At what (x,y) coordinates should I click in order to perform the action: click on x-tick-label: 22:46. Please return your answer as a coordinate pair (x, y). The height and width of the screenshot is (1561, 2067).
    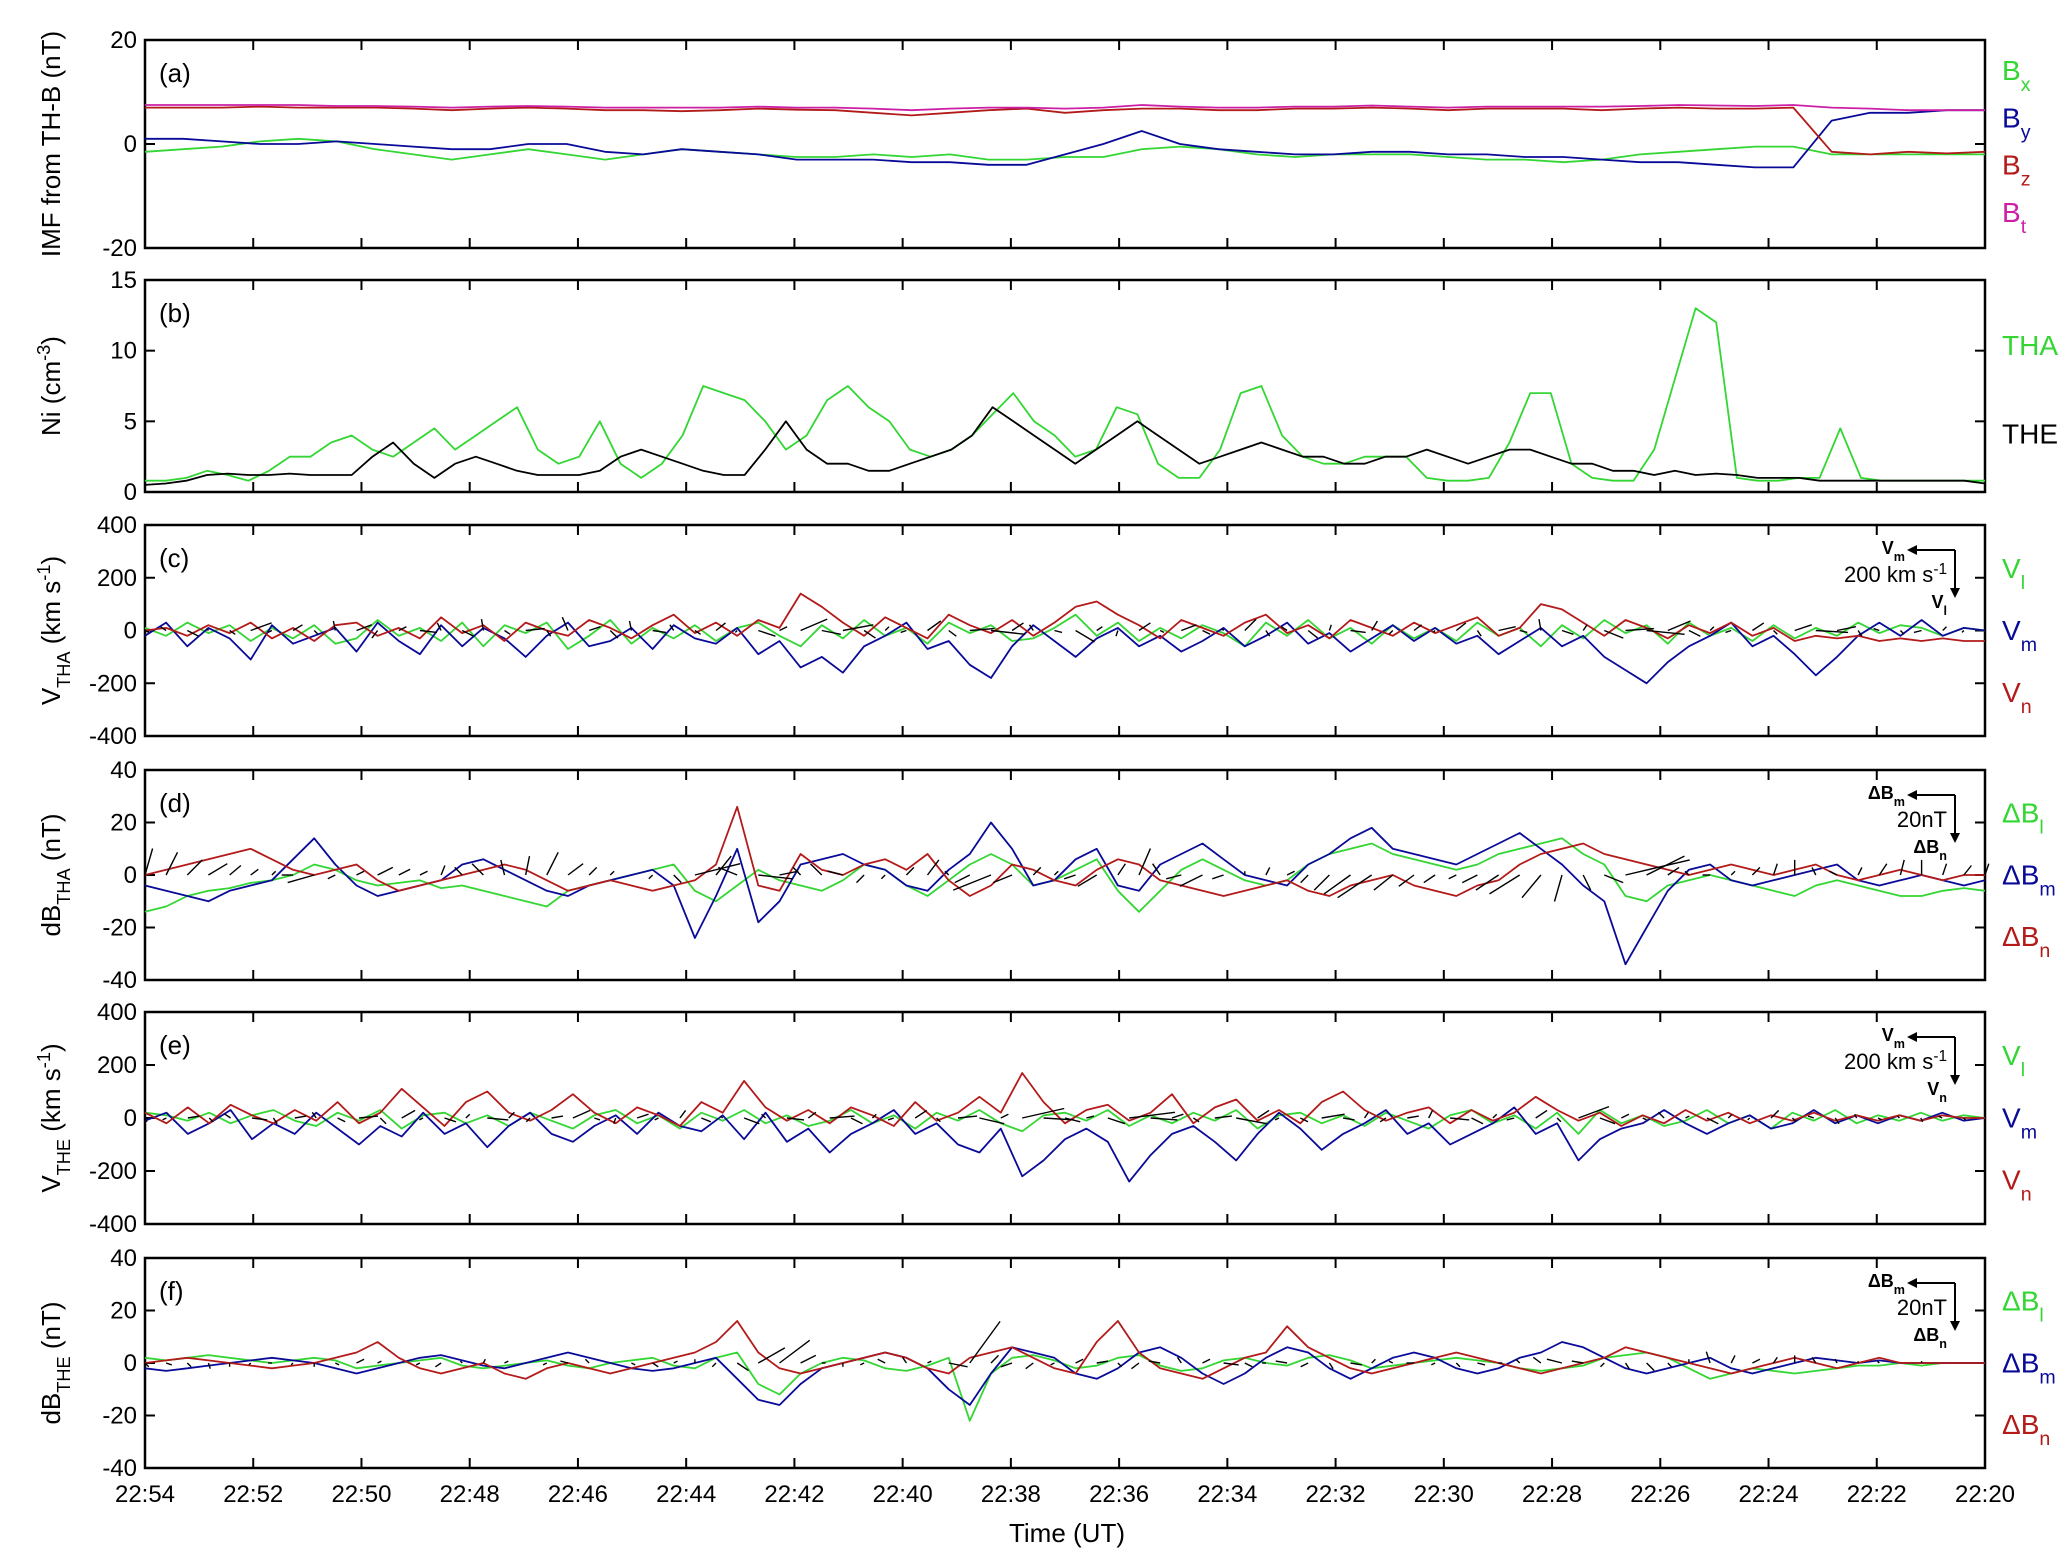
    Looking at the image, I should click on (578, 1494).